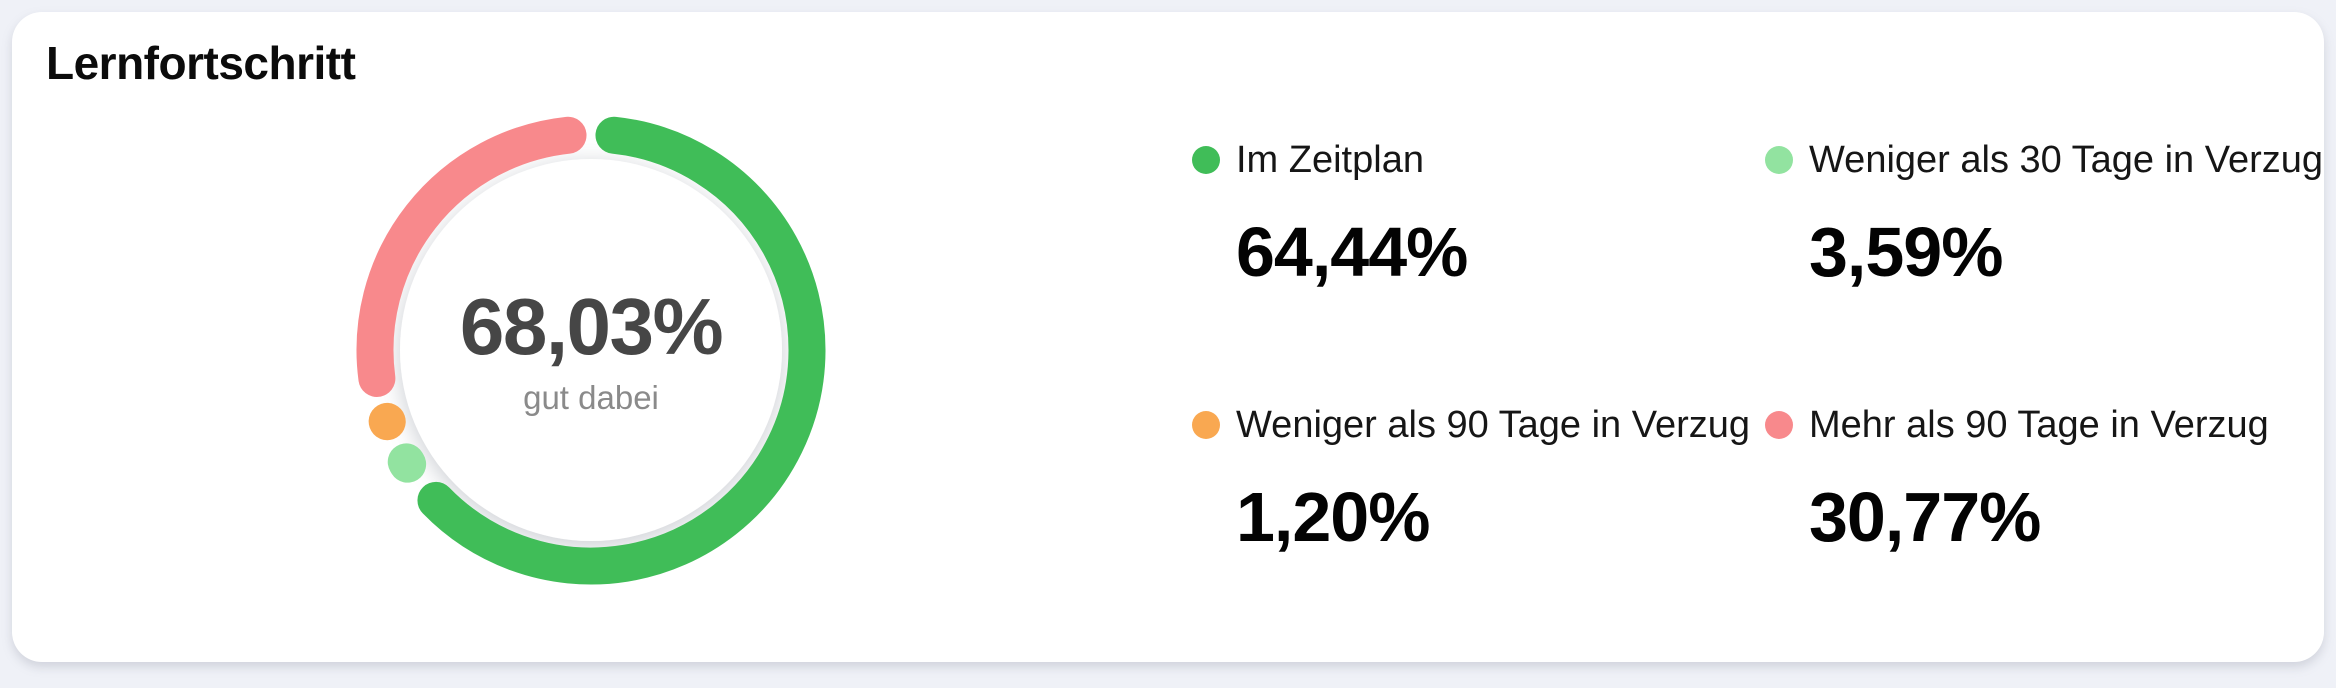  I want to click on legend-item-header: Im Zeitplan, so click(1329, 160).